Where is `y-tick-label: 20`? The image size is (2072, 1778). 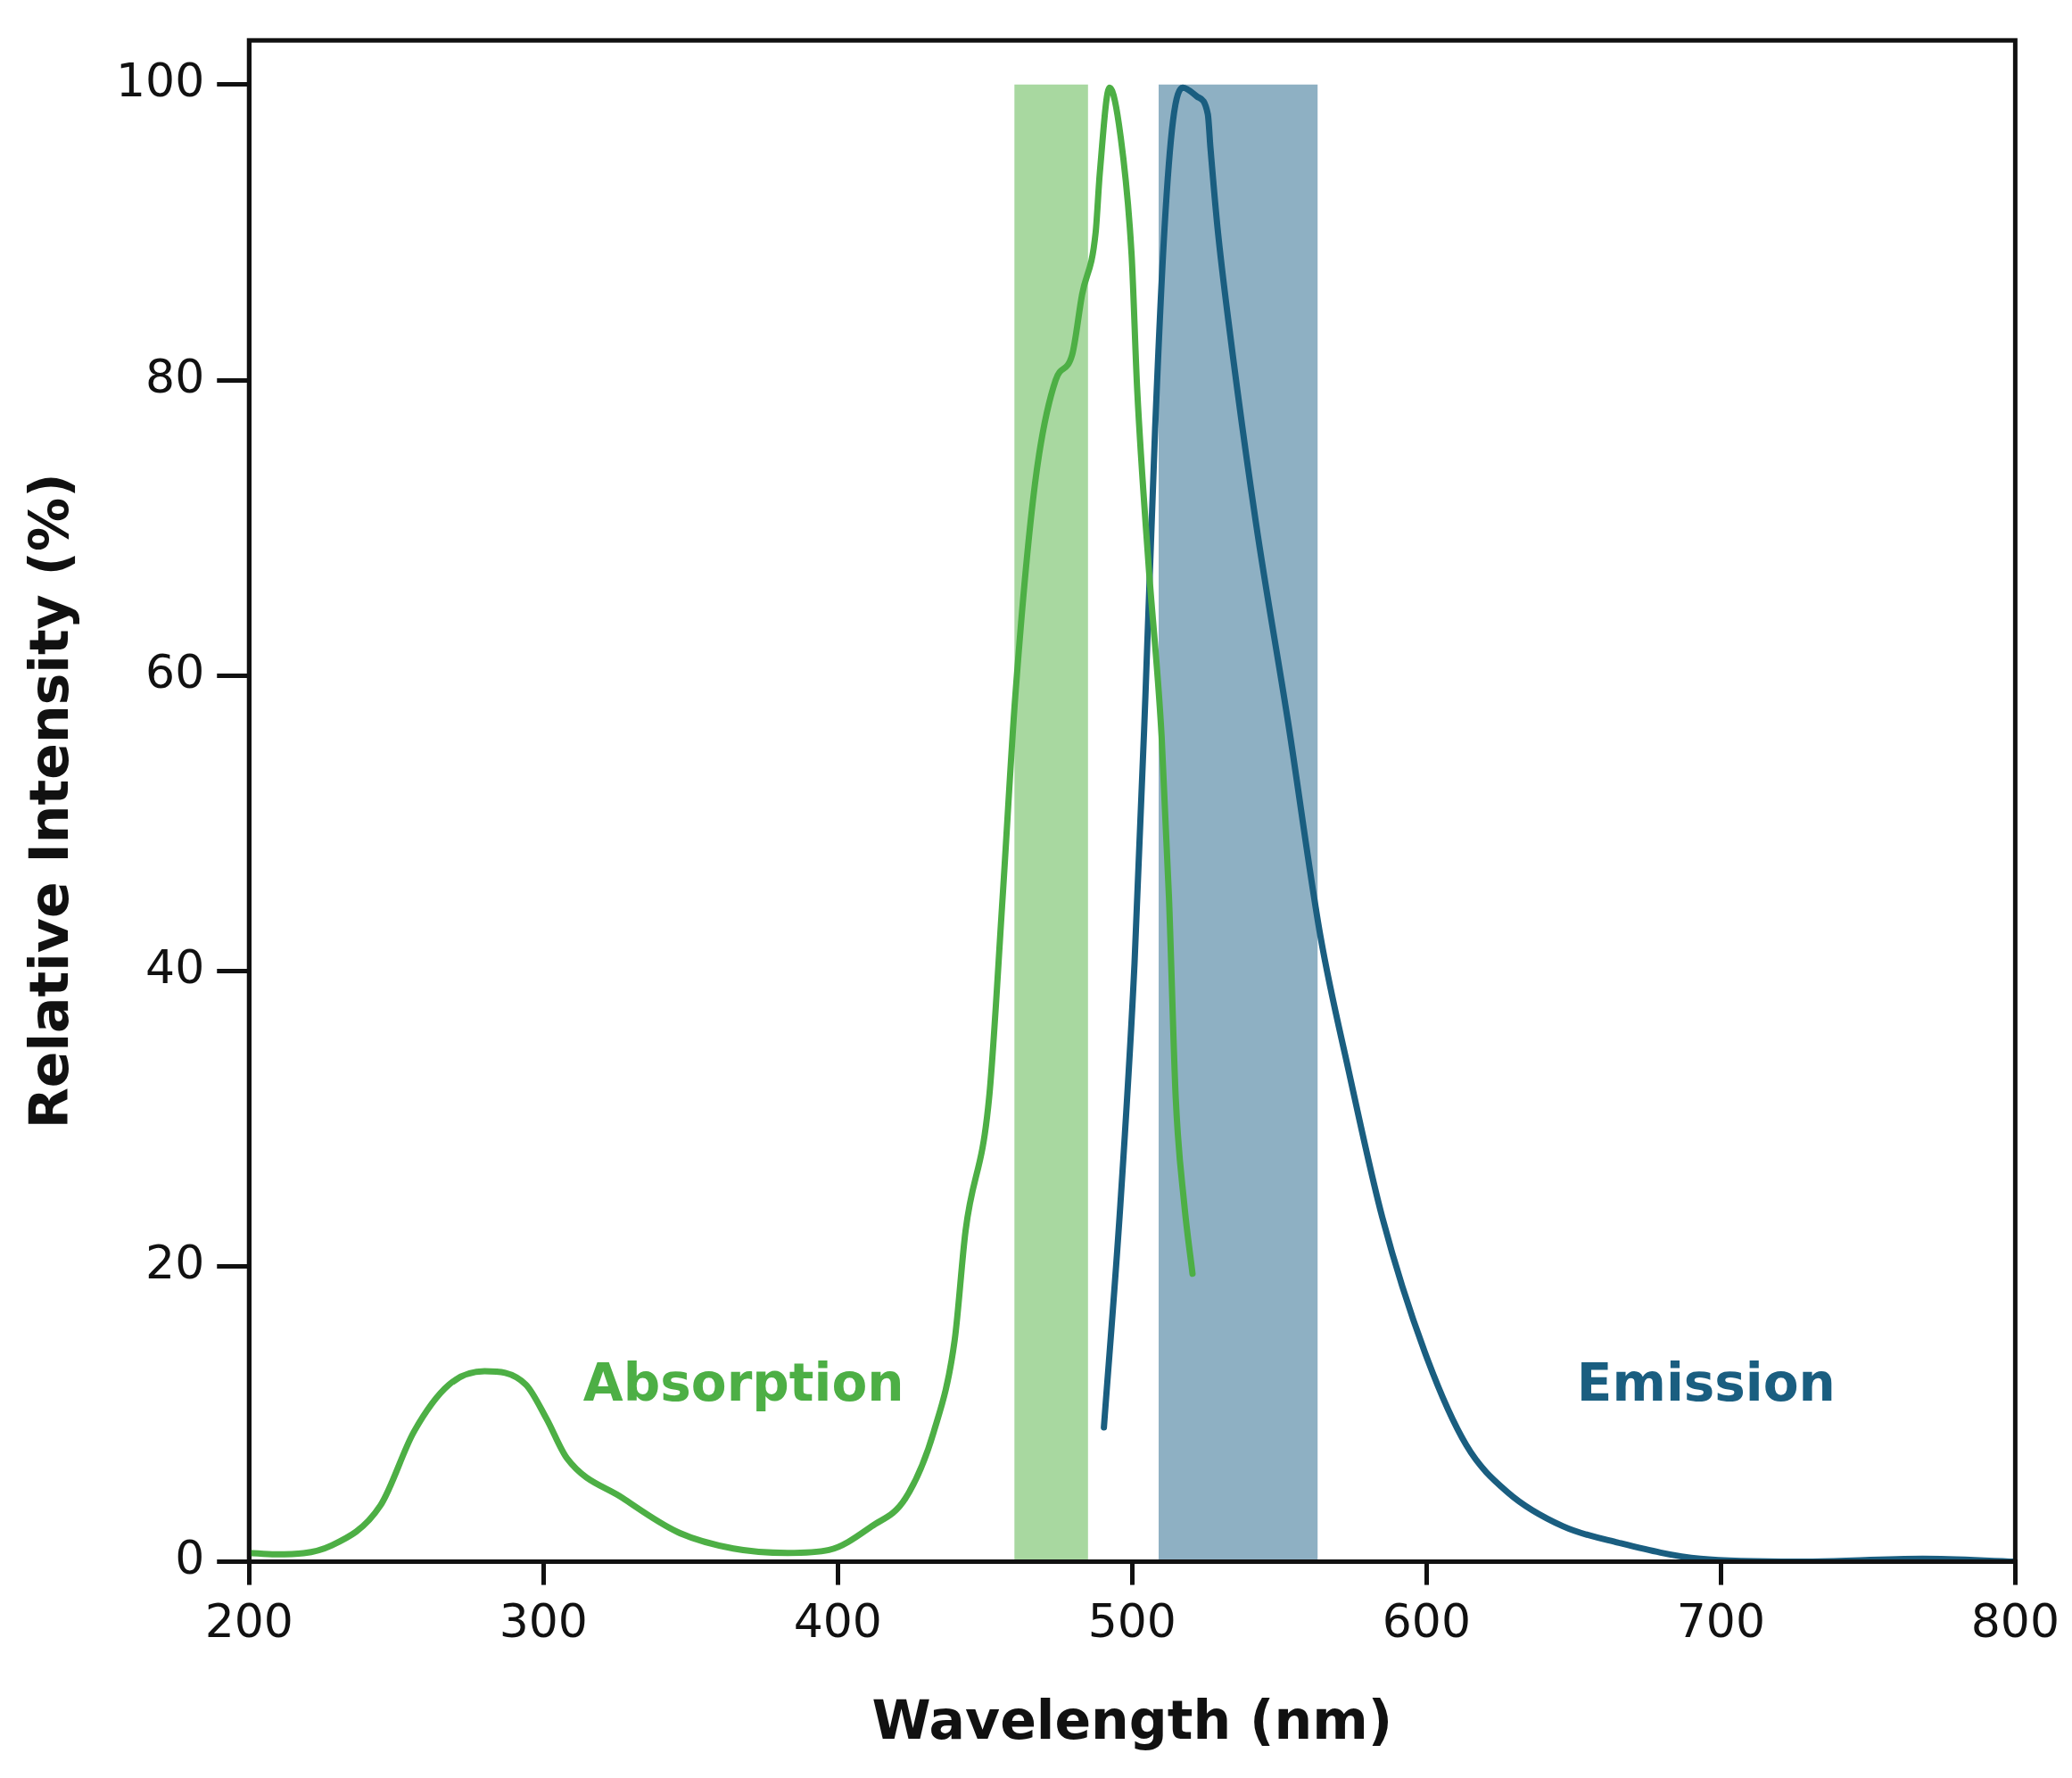
y-tick-label: 20 is located at coordinates (175, 1262).